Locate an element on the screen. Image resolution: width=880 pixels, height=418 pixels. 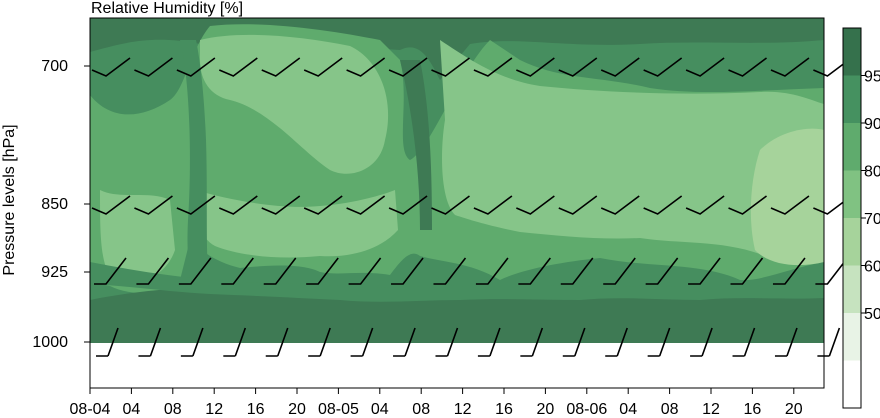
rh-band-95-bottom is located at coordinates (457, 315).